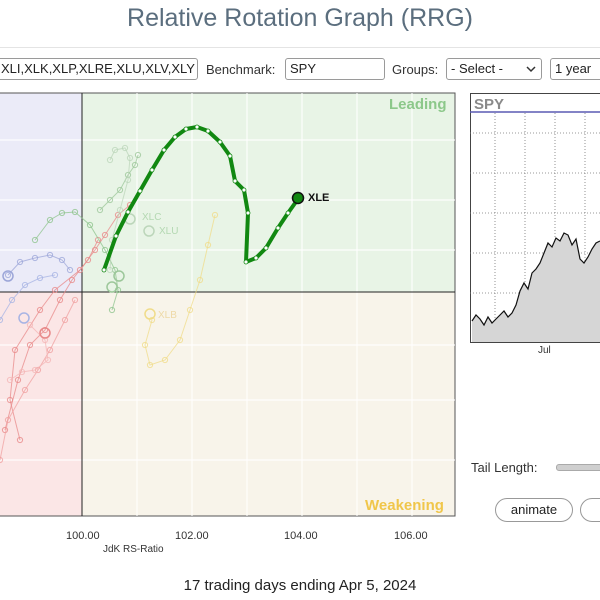 This screenshot has width=600, height=600. Describe the element at coordinates (544, 350) in the screenshot. I see `benchmark-chart-x-tick: Jul` at that location.